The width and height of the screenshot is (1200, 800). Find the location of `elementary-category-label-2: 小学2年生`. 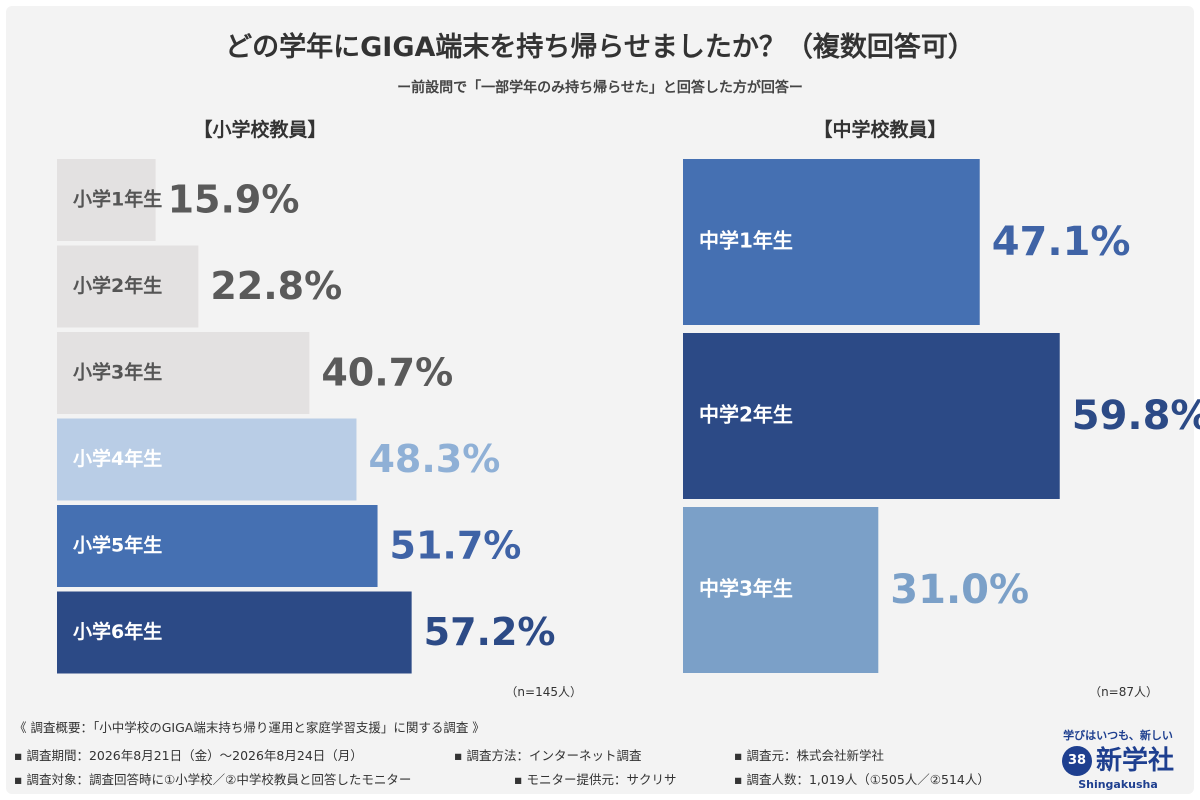

elementary-category-label-2: 小学2年生 is located at coordinates (117, 285).